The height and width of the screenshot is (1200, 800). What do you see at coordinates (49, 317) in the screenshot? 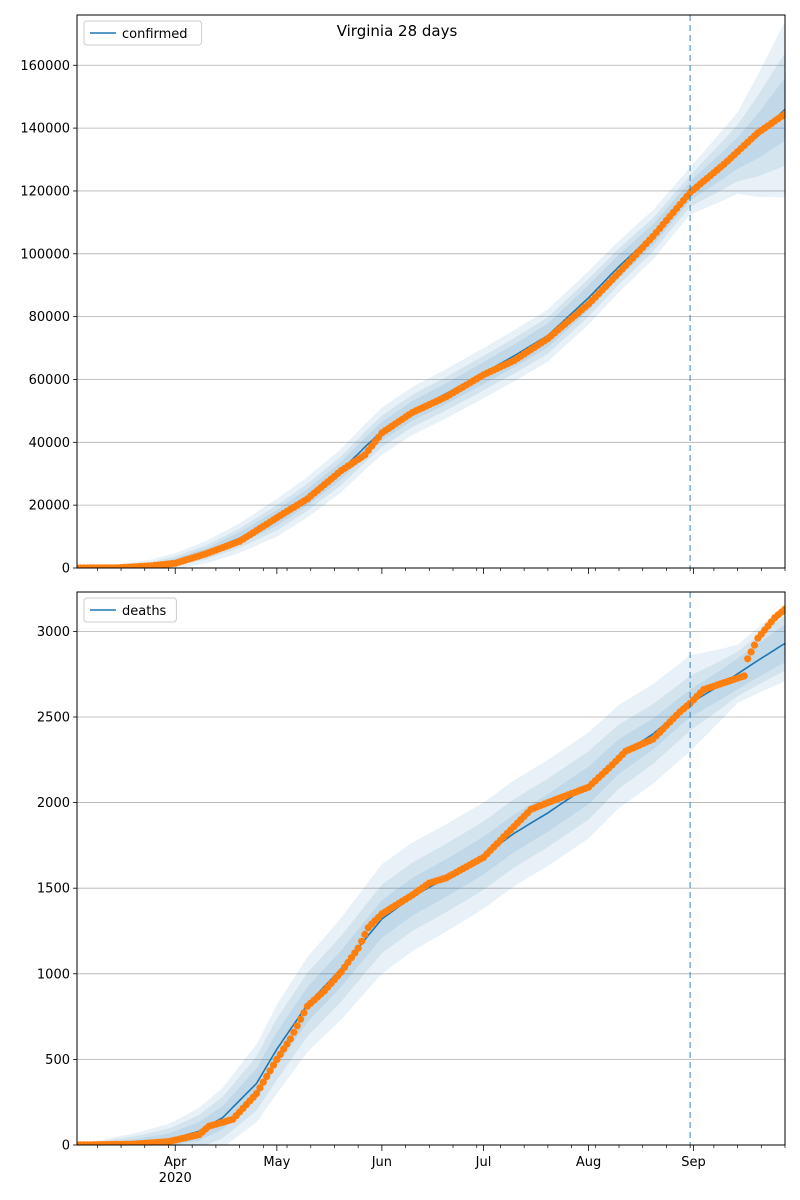
I see `y-tick-label: 80000` at bounding box center [49, 317].